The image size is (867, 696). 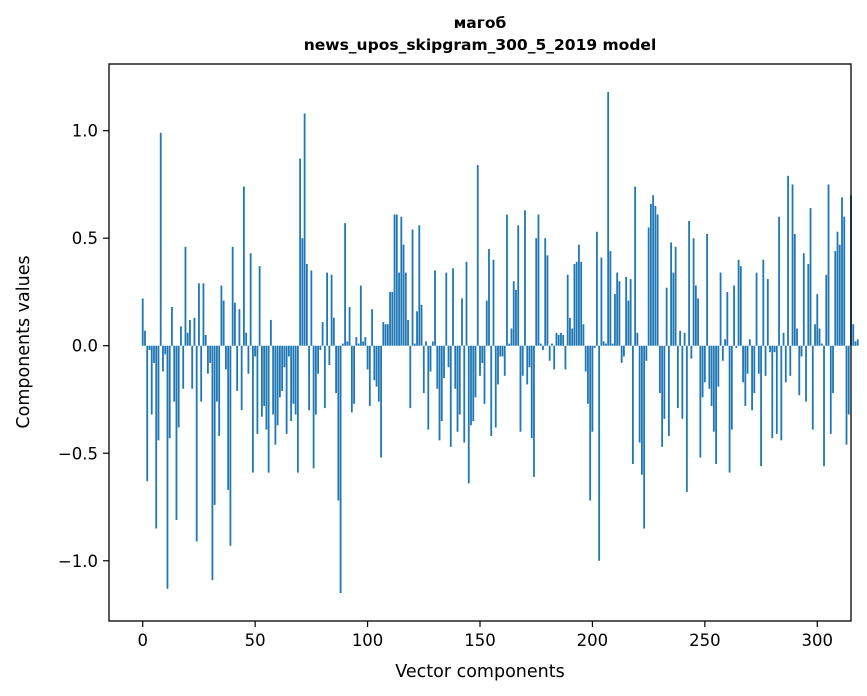 I want to click on x-tick-label: 0, so click(x=142, y=640).